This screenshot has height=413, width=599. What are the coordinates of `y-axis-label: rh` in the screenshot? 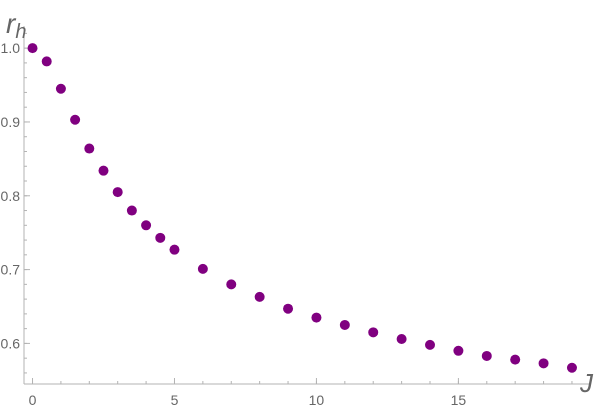 It's located at (16, 25).